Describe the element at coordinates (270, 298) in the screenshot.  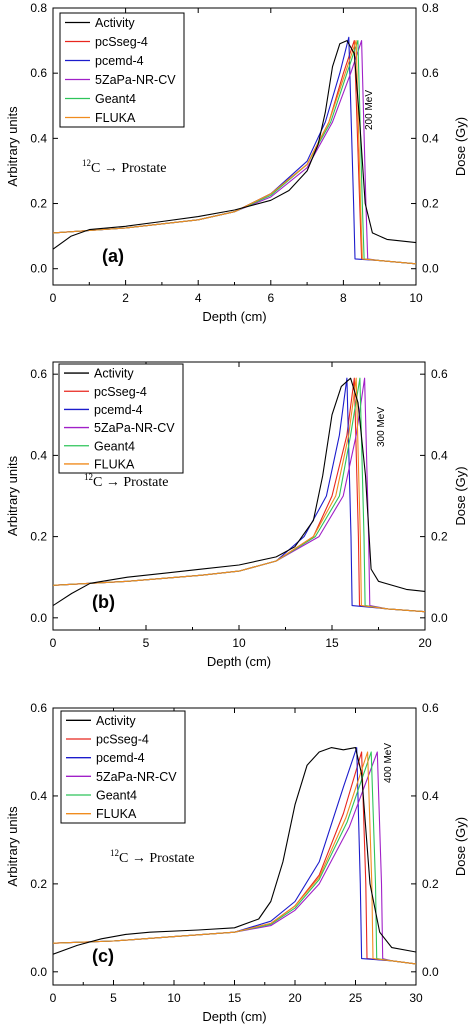
I see `x-tick-label: 6` at that location.